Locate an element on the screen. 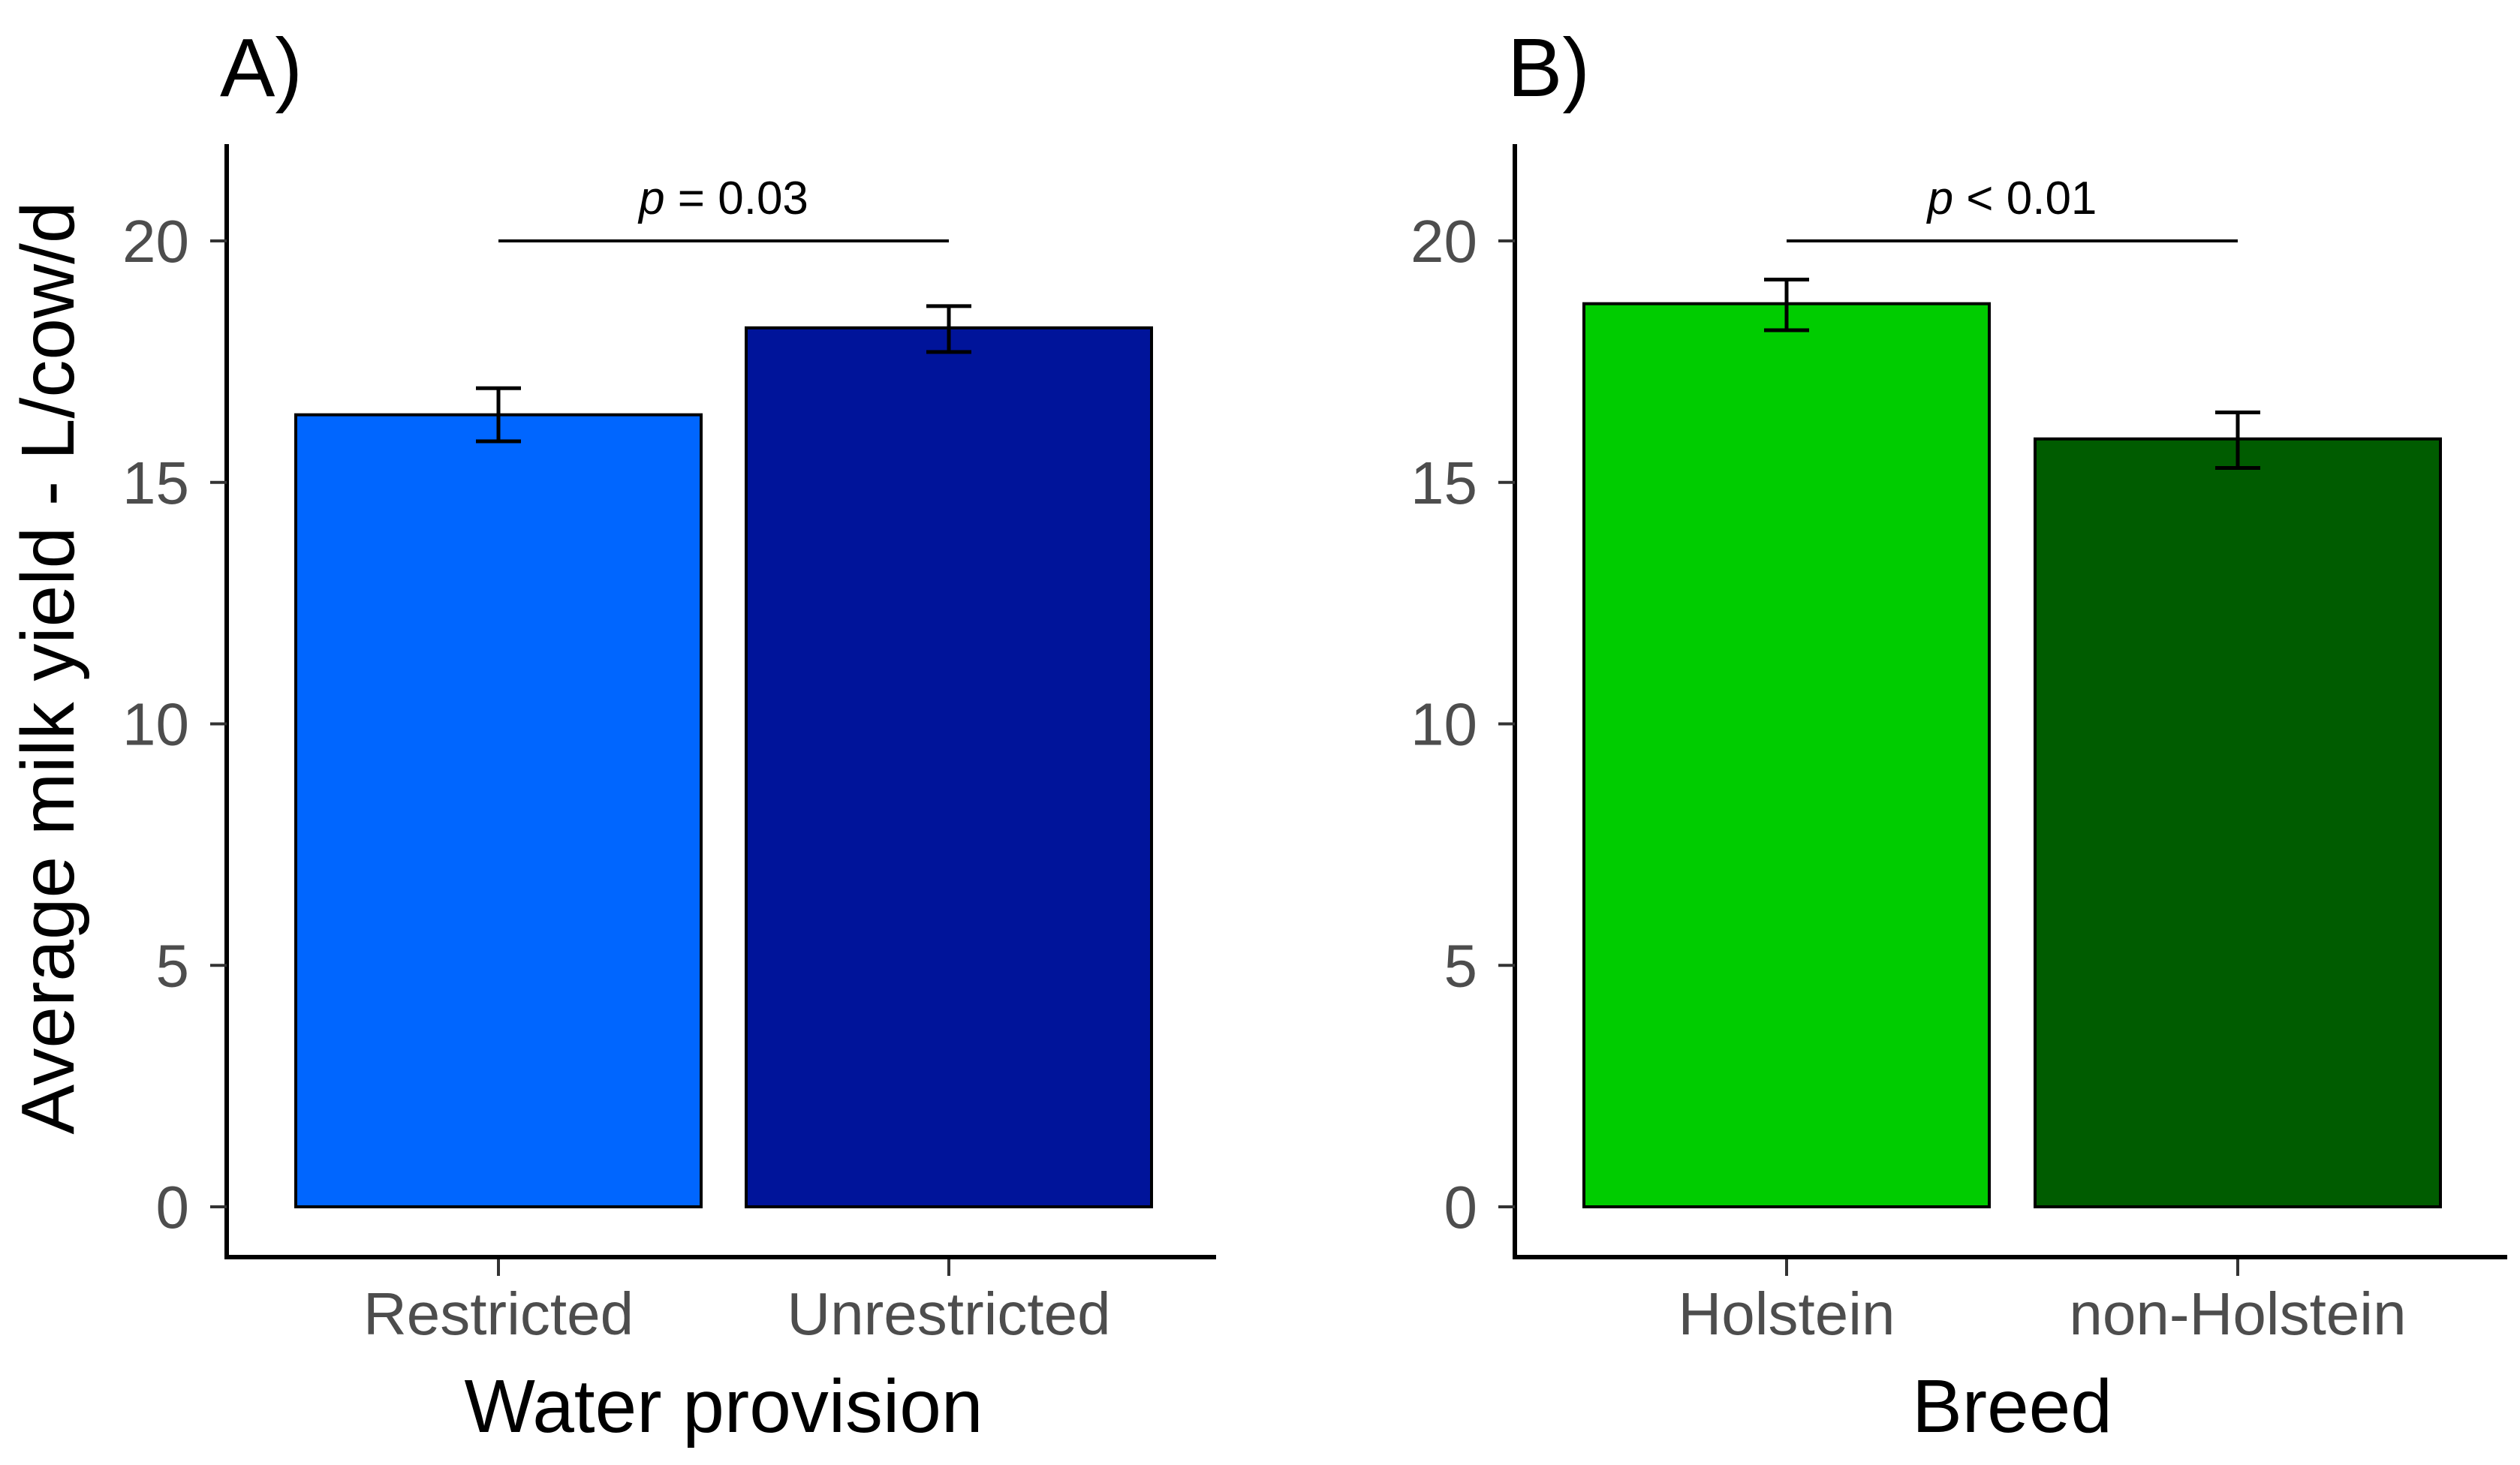  y-tick-label-a: 15 is located at coordinates (155, 483).